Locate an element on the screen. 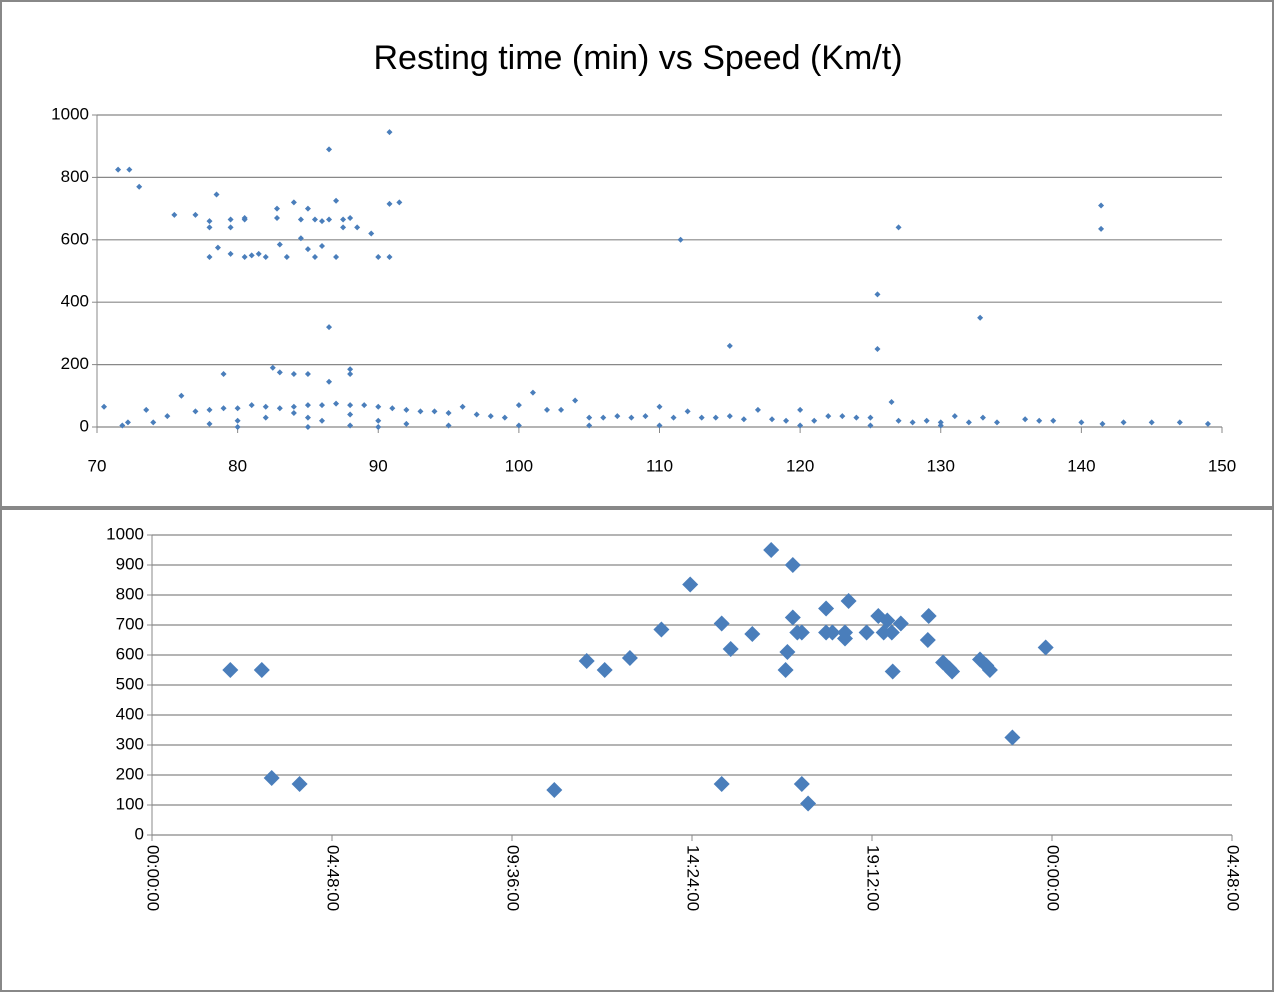  y-tick-label: 1000 is located at coordinates (70, 113).